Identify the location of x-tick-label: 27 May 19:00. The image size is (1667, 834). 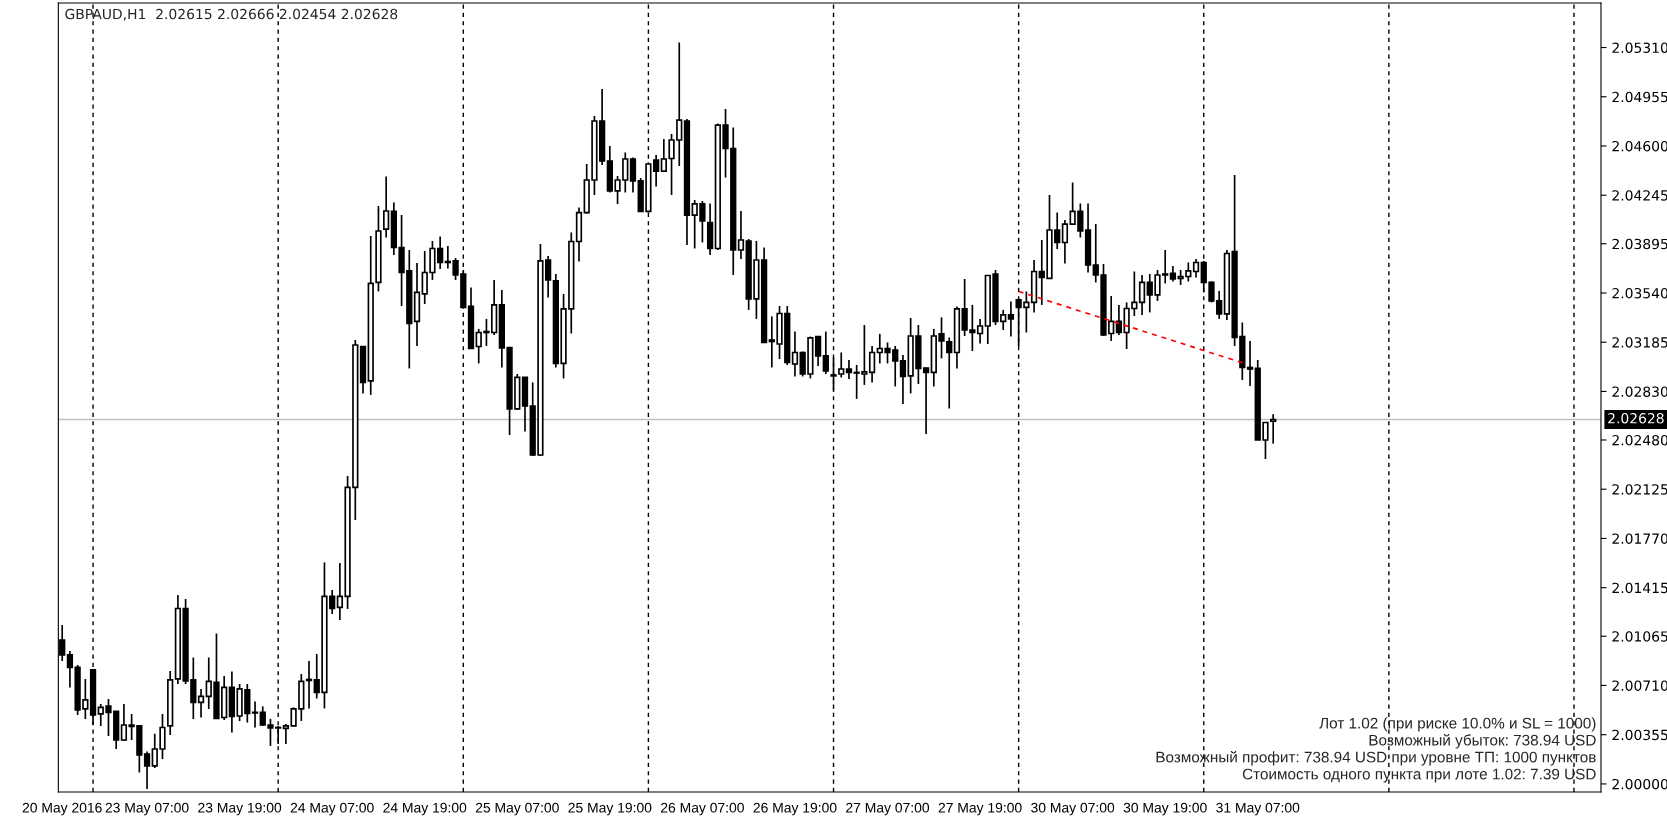
(980, 809).